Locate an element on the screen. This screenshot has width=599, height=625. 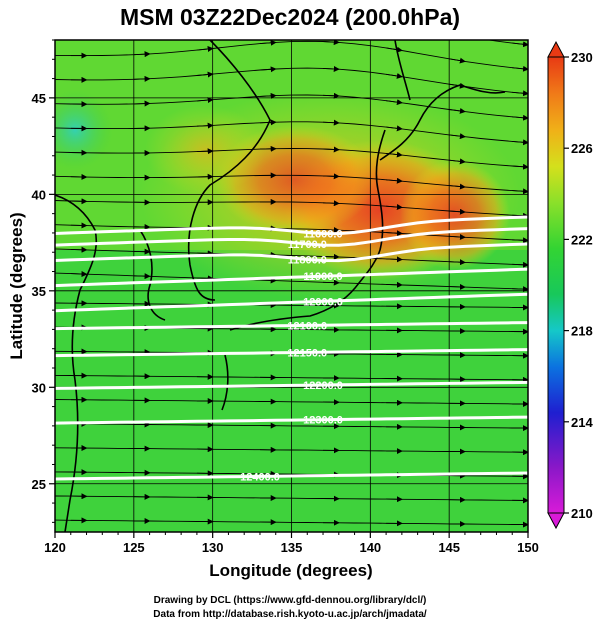
coastline-korea-north is located at coordinates (229, 170).